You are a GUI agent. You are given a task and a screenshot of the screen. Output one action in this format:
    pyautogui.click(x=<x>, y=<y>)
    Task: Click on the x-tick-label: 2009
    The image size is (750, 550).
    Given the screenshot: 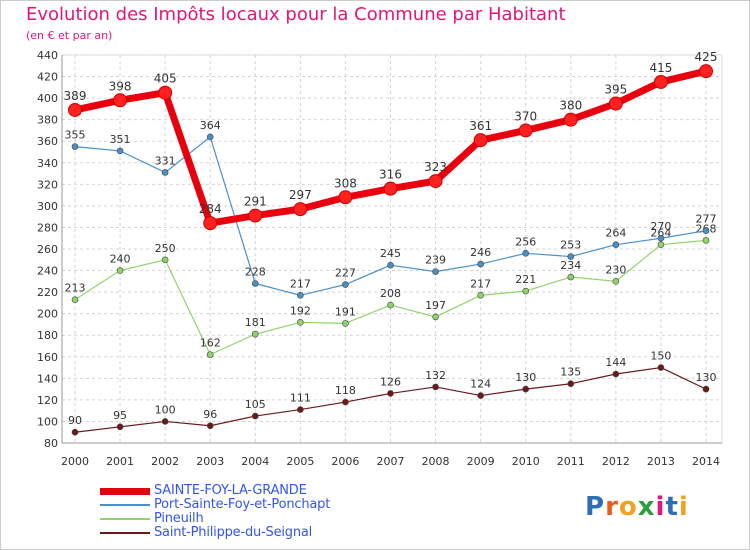 What is the action you would take?
    pyautogui.click(x=481, y=461)
    